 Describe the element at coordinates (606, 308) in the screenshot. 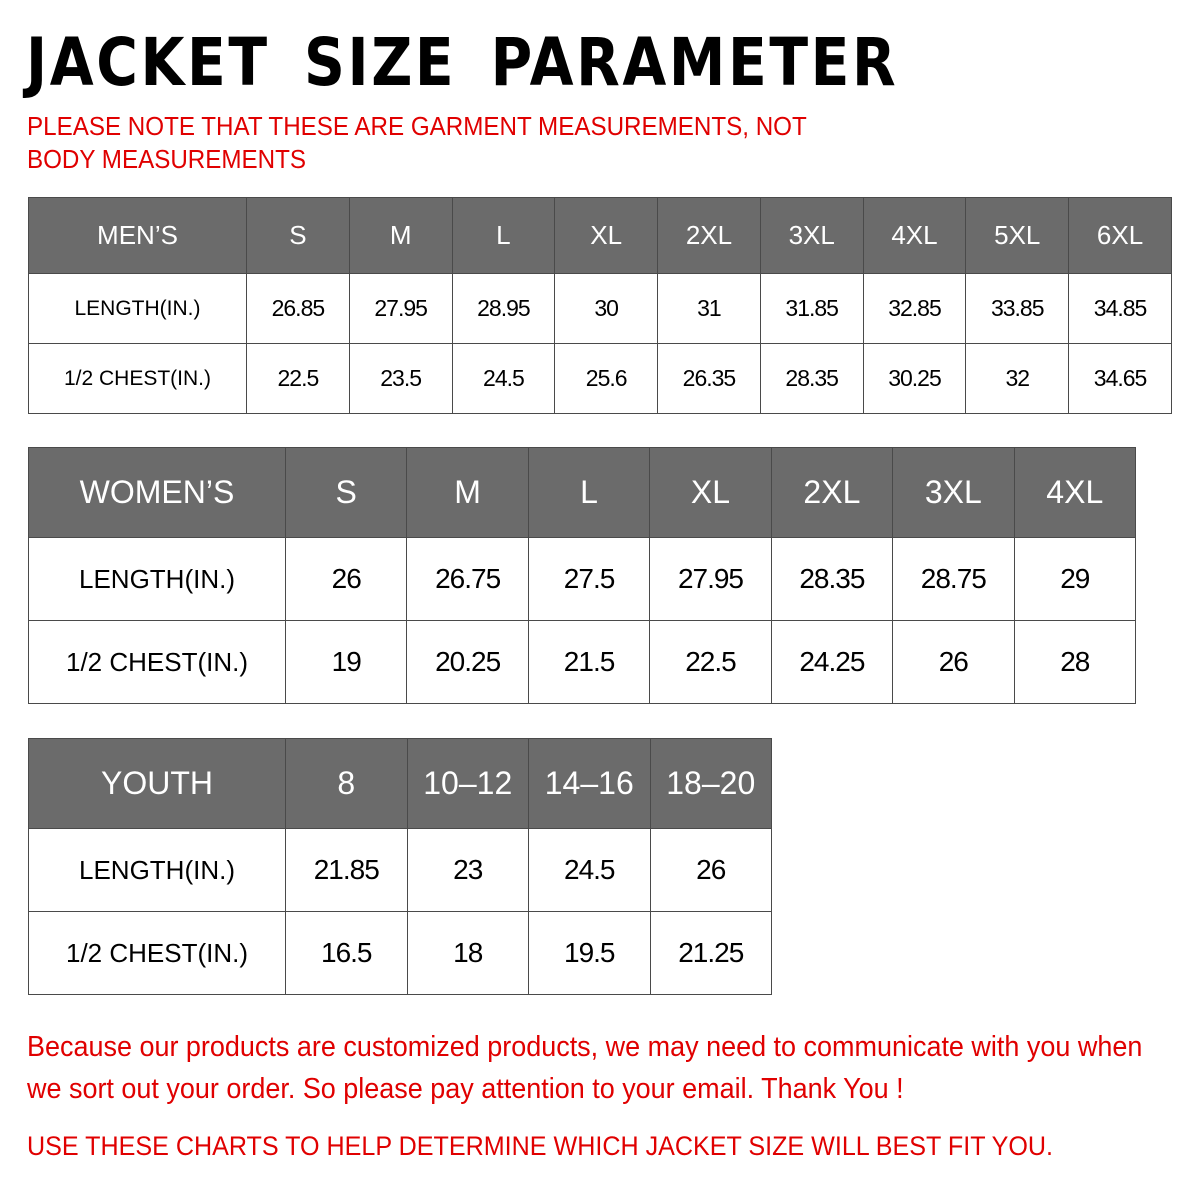

I see `value-cell: 30` at that location.